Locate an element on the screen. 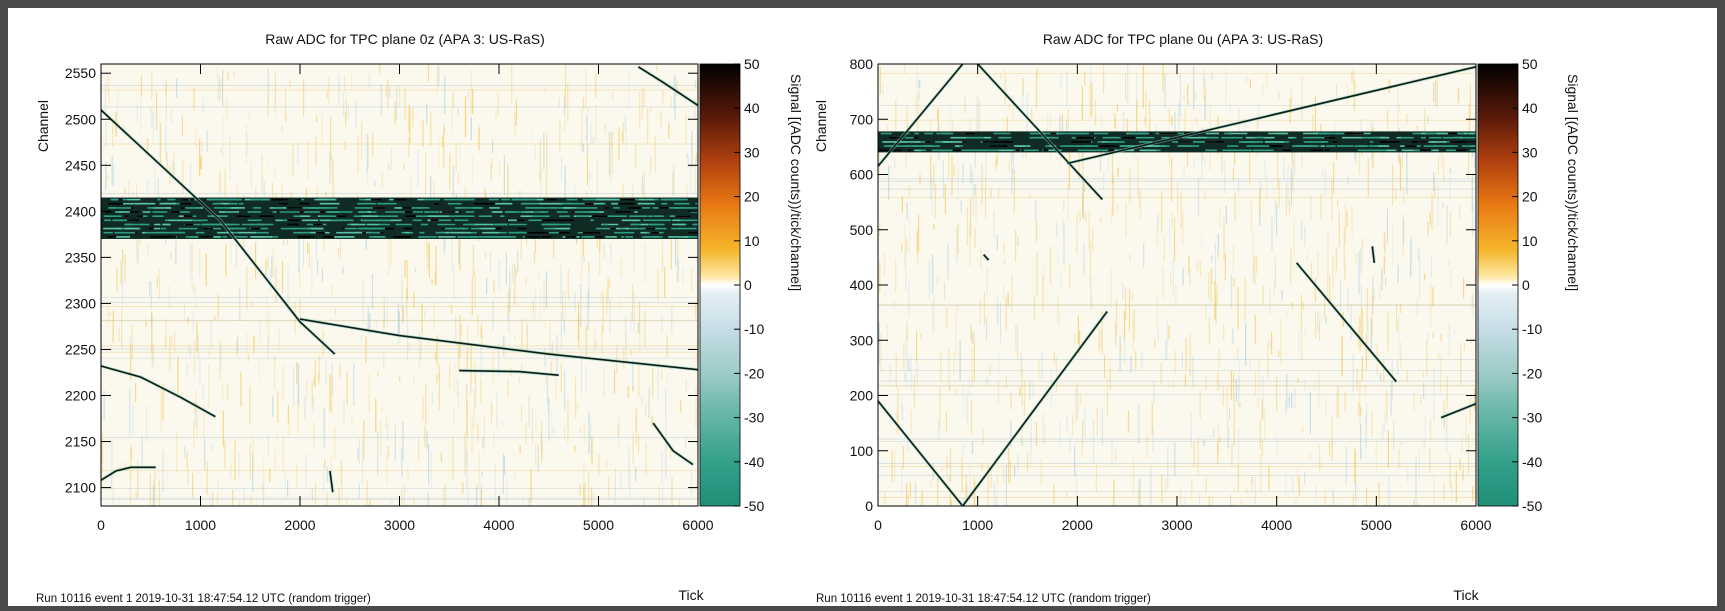 The width and height of the screenshot is (1725, 611). y-tick-label: 500 is located at coordinates (862, 230).